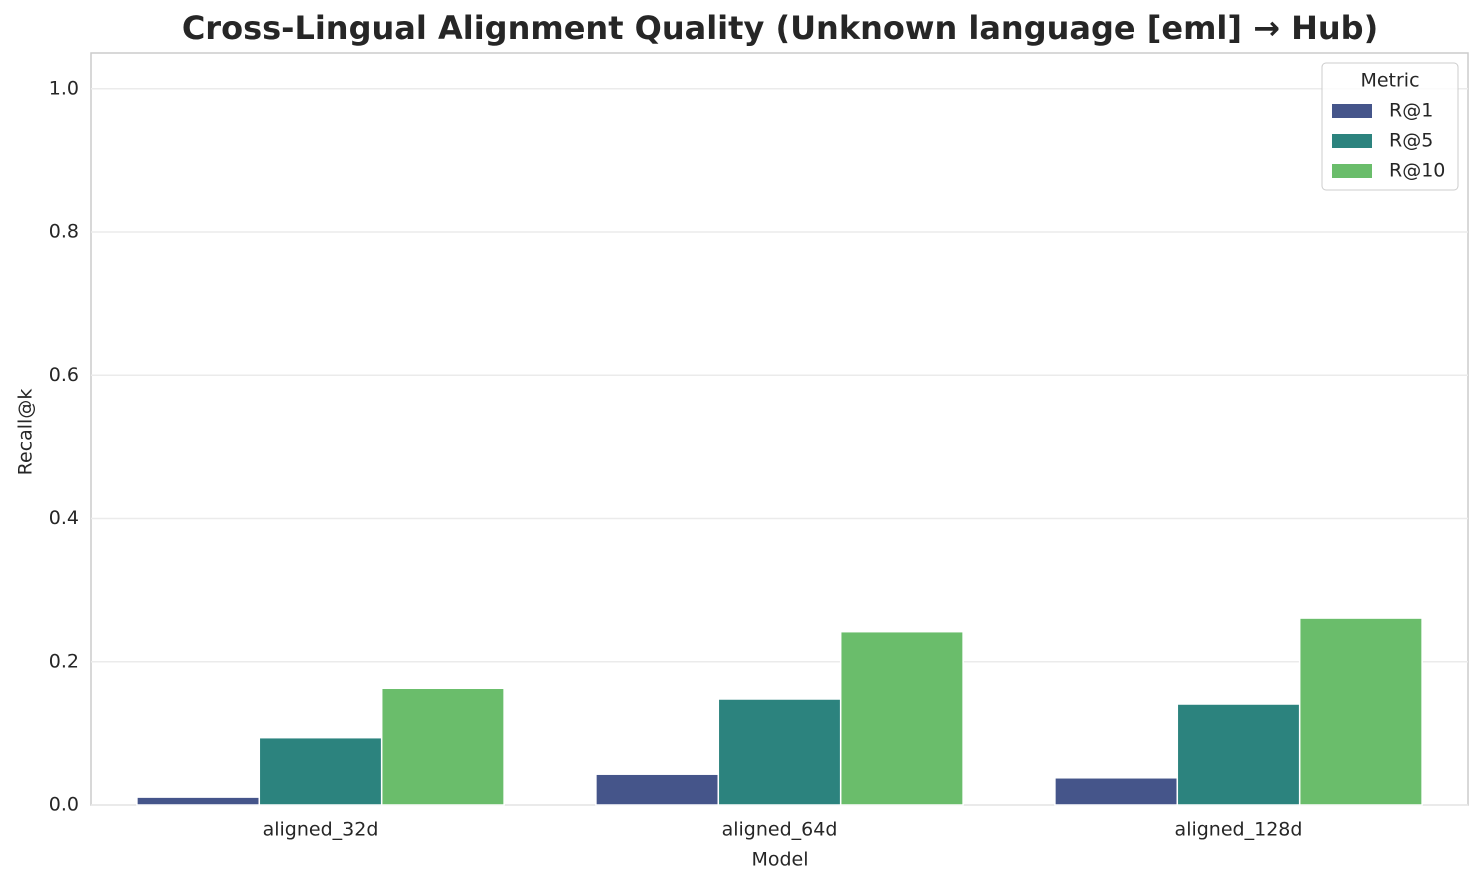 The height and width of the screenshot is (889, 1484). What do you see at coordinates (26, 432) in the screenshot?
I see `y-axis-label: Recall@k` at bounding box center [26, 432].